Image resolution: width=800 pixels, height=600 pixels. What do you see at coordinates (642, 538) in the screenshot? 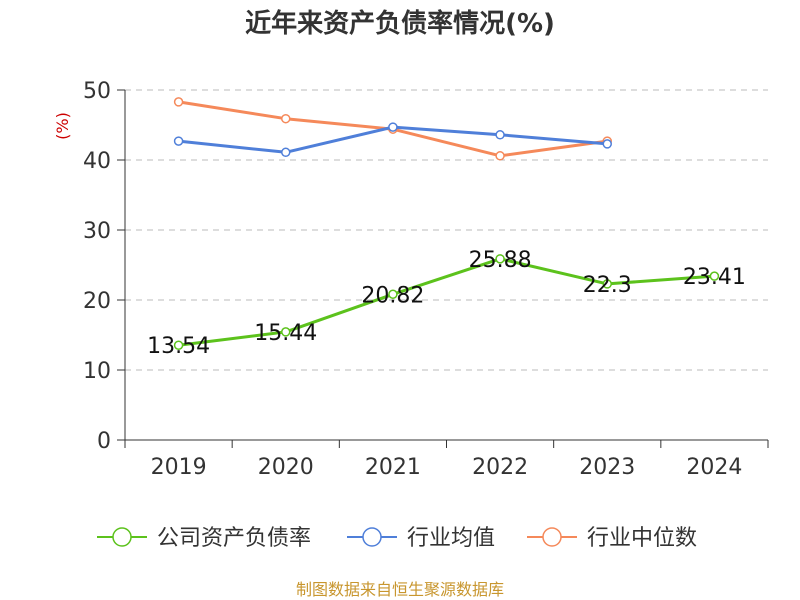
I see `legend-label: 行业中位数` at bounding box center [642, 538].